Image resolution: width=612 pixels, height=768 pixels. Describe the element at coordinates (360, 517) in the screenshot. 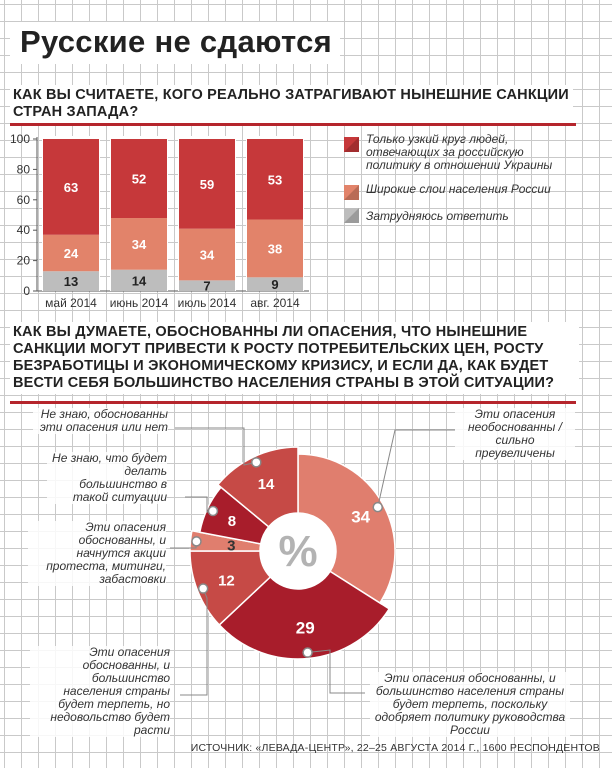

I see `pie-value-label: 34` at that location.